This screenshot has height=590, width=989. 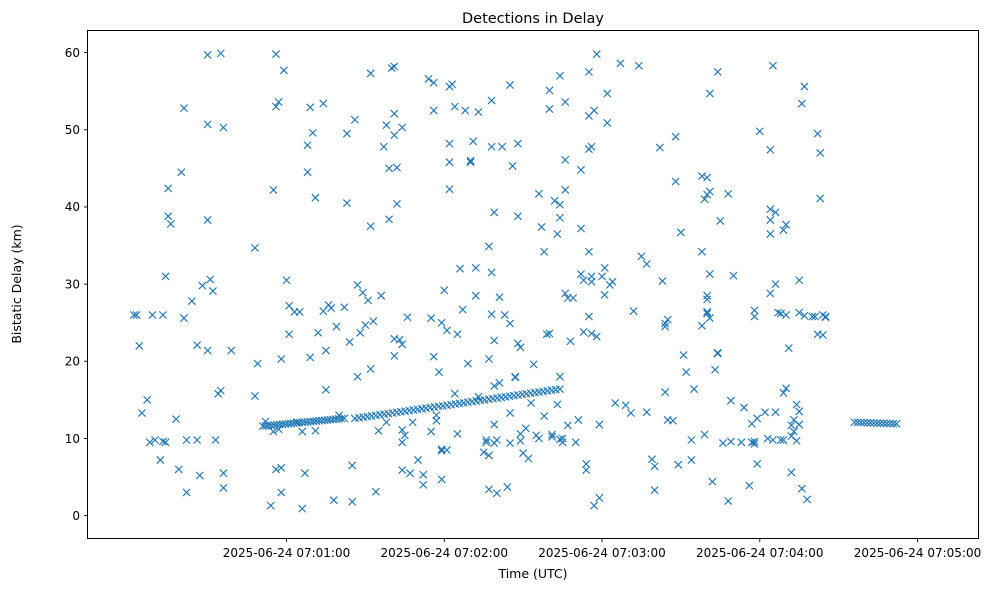 What do you see at coordinates (533, 19) in the screenshot?
I see `chart-title: Detections in Delay` at bounding box center [533, 19].